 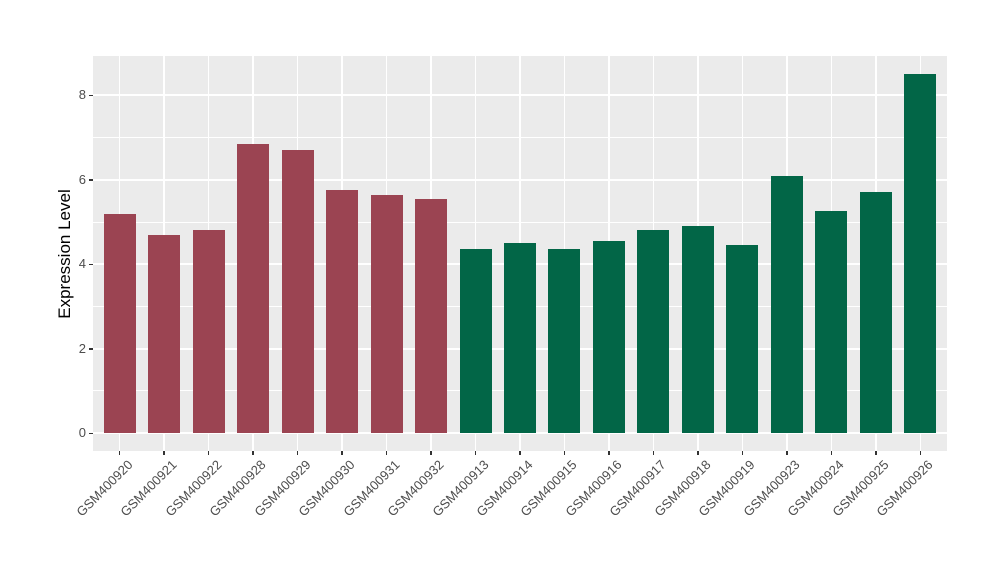 I want to click on y-tick-label: 2, so click(x=82, y=348).